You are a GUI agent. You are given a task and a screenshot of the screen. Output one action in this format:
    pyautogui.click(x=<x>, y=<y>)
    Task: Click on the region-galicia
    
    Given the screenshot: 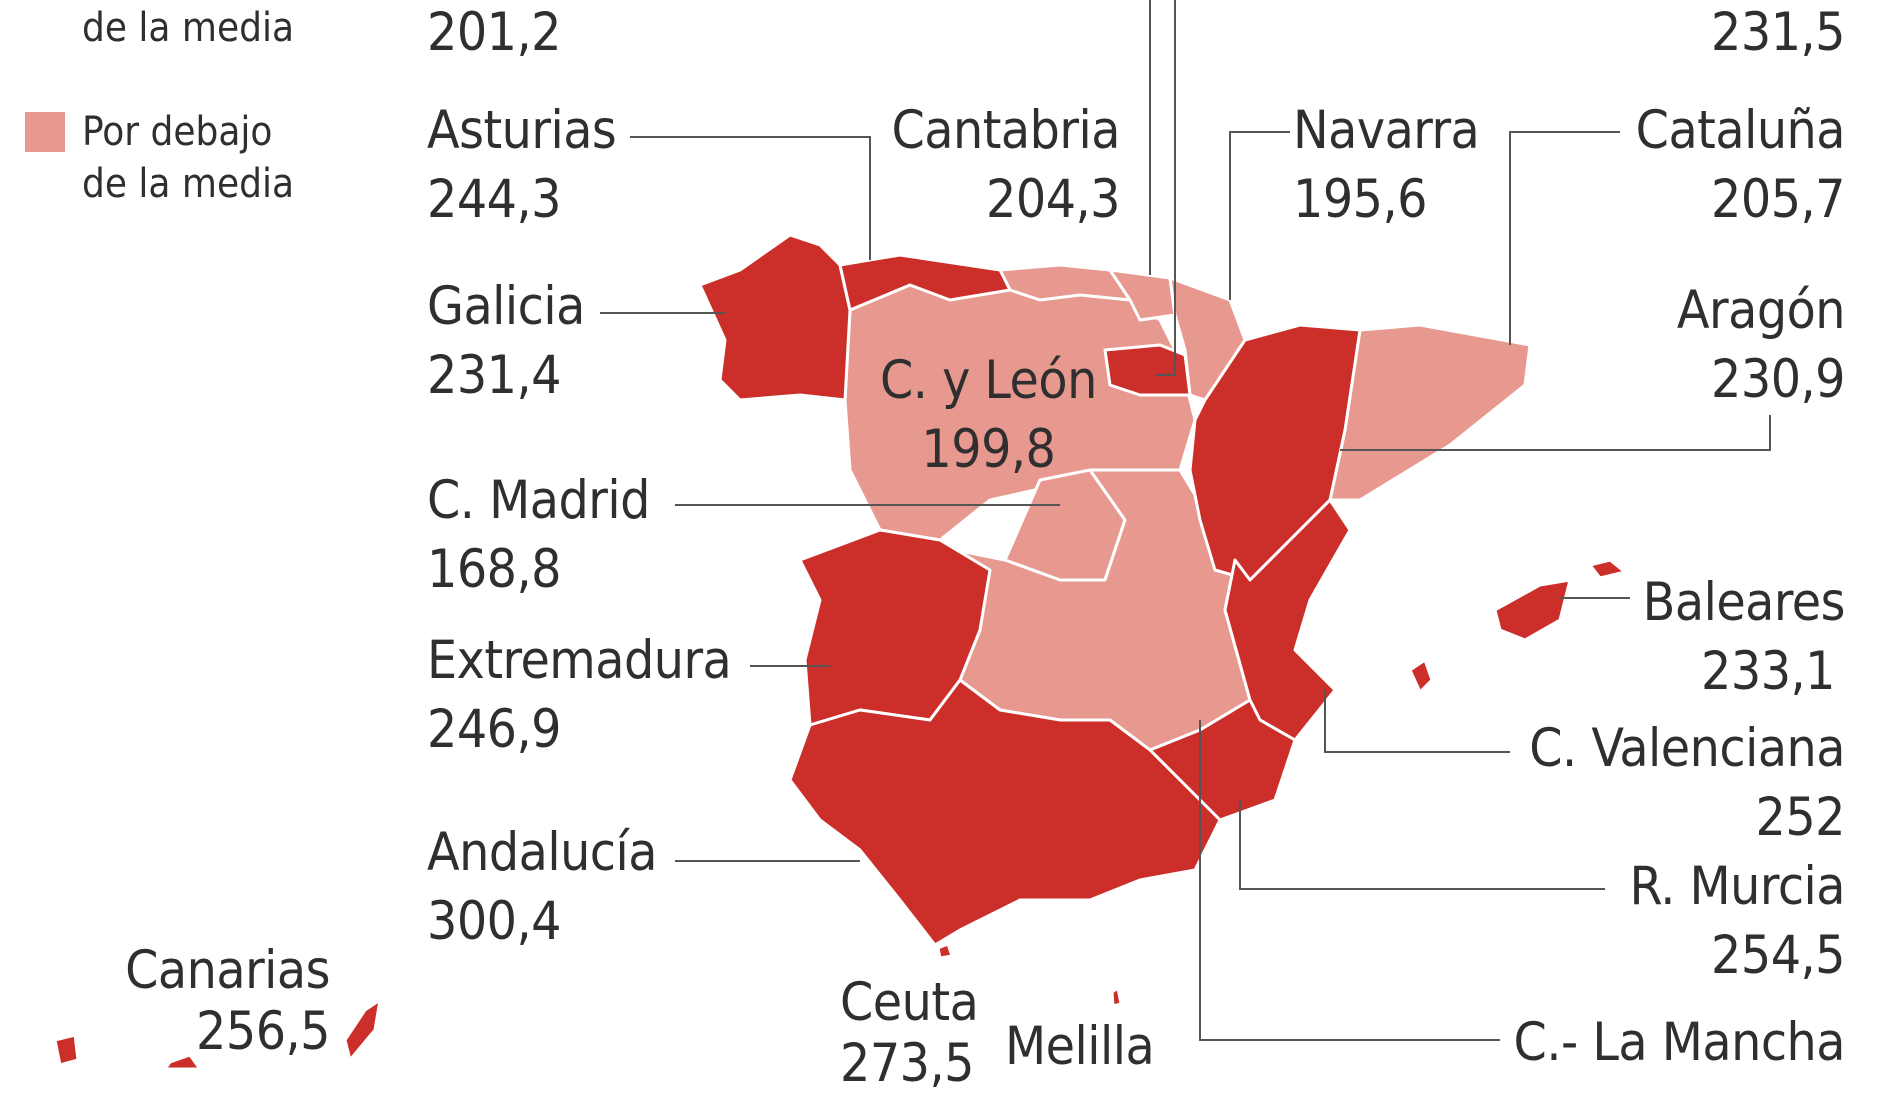 What is the action you would take?
    pyautogui.click(x=775, y=317)
    